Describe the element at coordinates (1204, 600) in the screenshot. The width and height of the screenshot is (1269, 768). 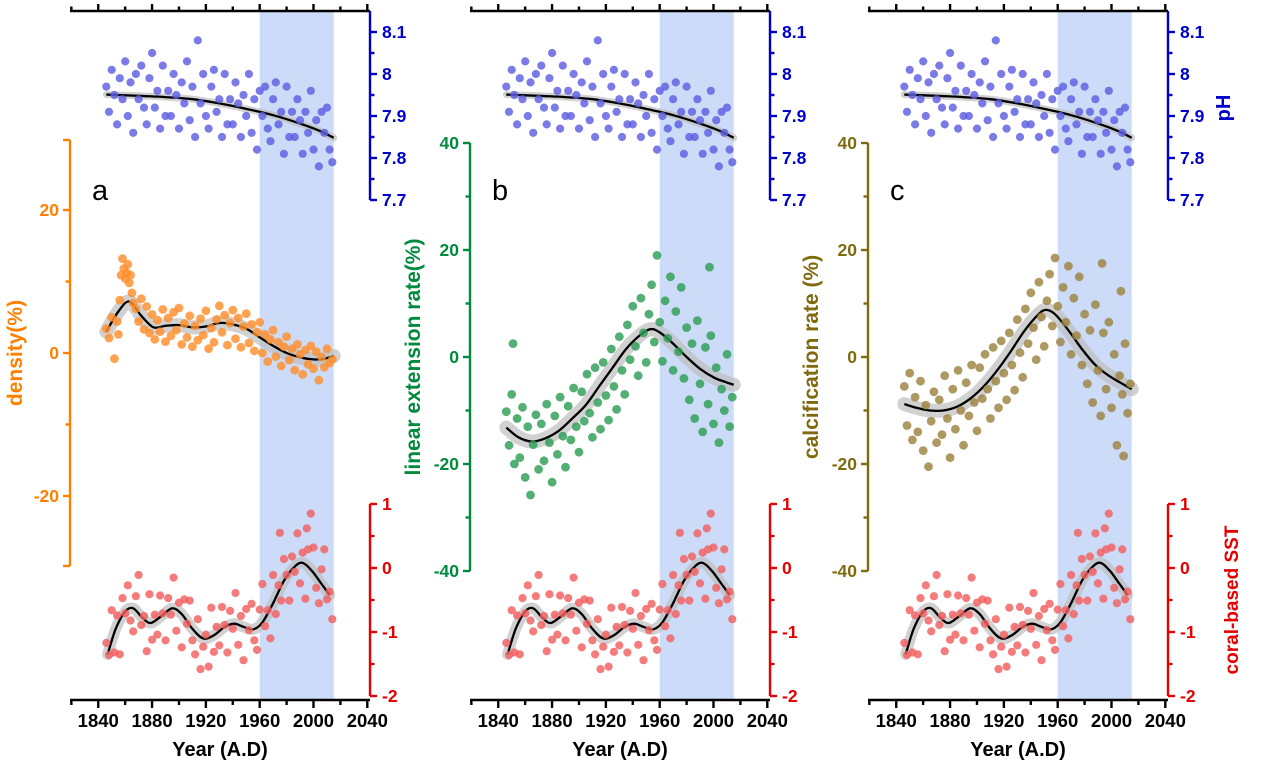
I see `sst-y-axis: 1 0 -1 -2 coral-based SST` at that location.